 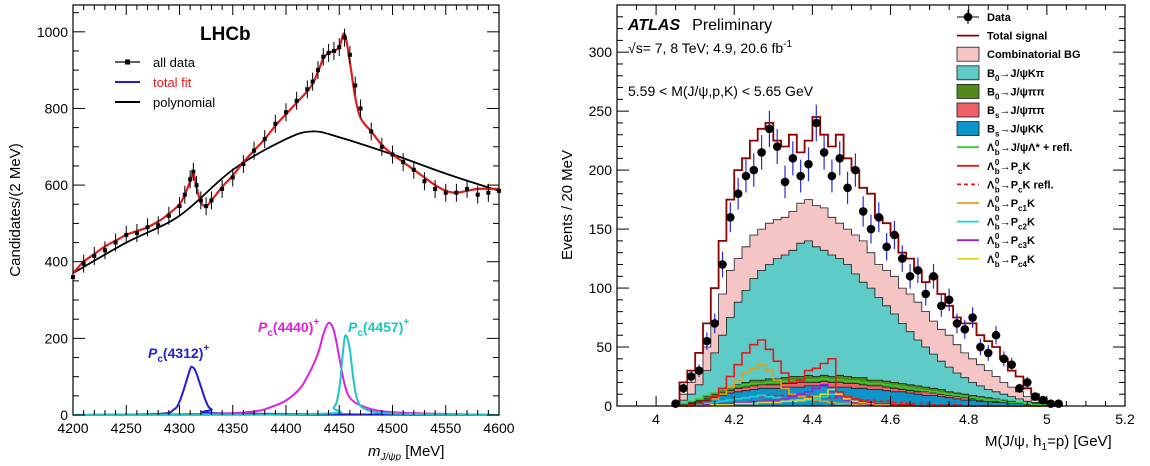 I want to click on legend-label: Total signal, so click(x=1017, y=37).